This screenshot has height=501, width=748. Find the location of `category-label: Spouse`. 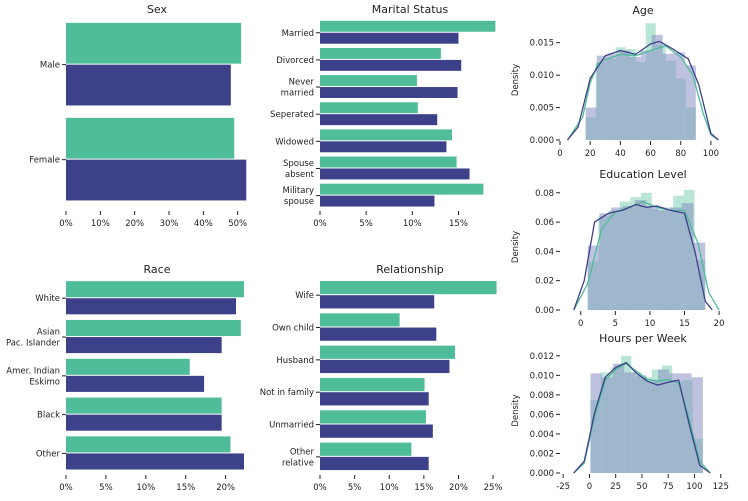

category-label: Spouse is located at coordinates (298, 164).